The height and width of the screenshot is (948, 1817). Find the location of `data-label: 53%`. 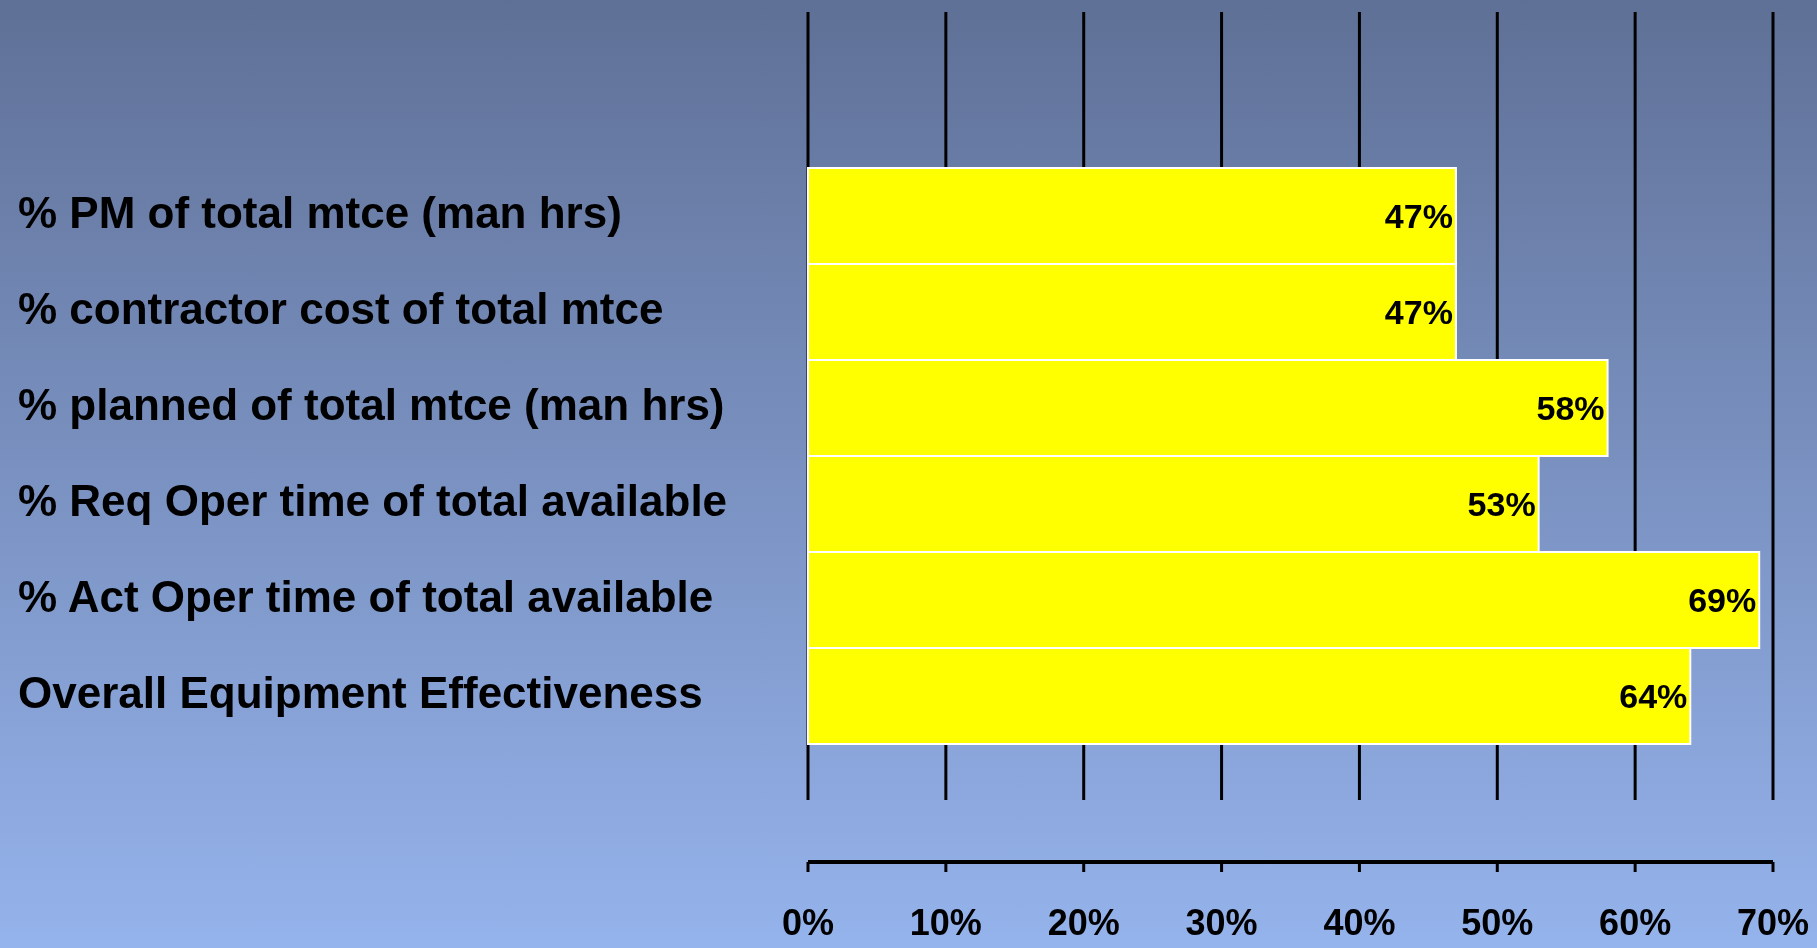

data-label: 53% is located at coordinates (1501, 504).